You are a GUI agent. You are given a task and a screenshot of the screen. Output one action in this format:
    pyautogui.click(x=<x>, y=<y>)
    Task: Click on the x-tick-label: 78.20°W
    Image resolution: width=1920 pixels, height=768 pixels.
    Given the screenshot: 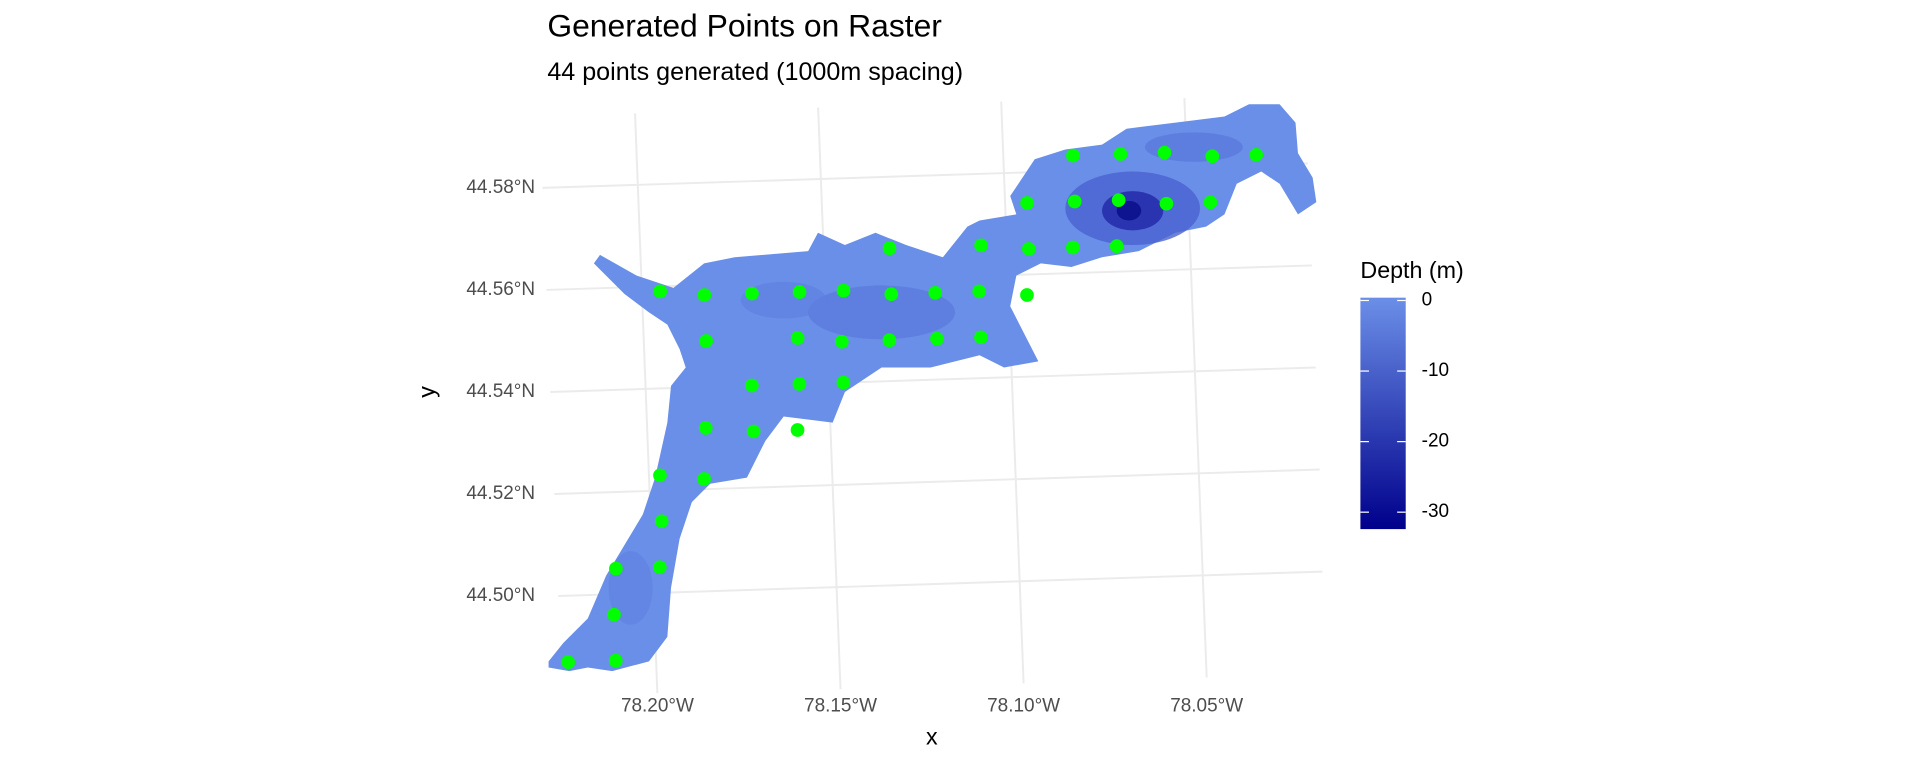 What is the action you would take?
    pyautogui.click(x=657, y=706)
    